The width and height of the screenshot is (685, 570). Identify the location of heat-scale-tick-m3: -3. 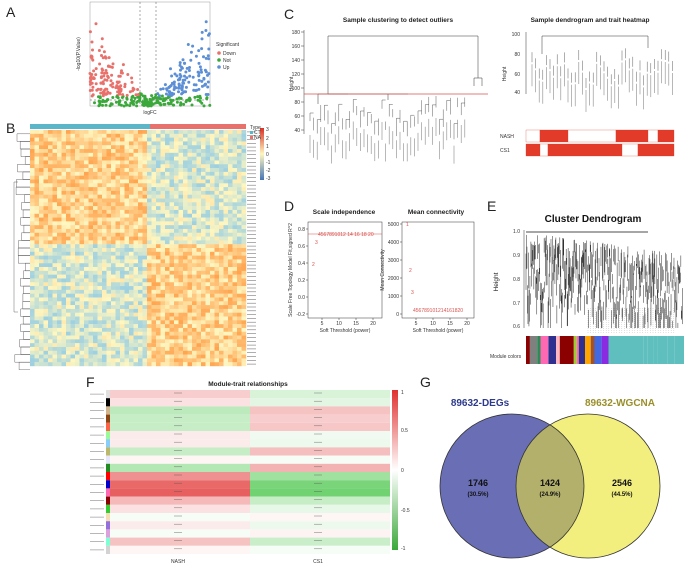
(268, 179).